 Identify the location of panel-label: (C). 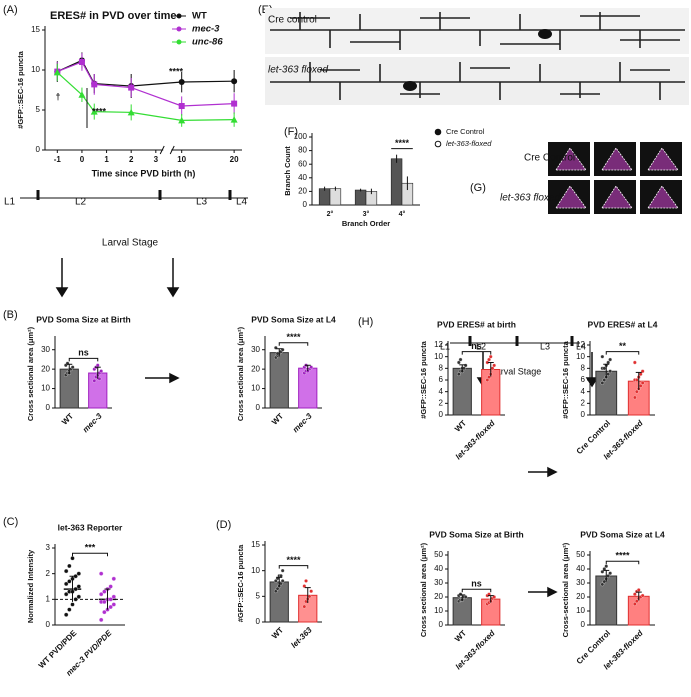
(10, 522).